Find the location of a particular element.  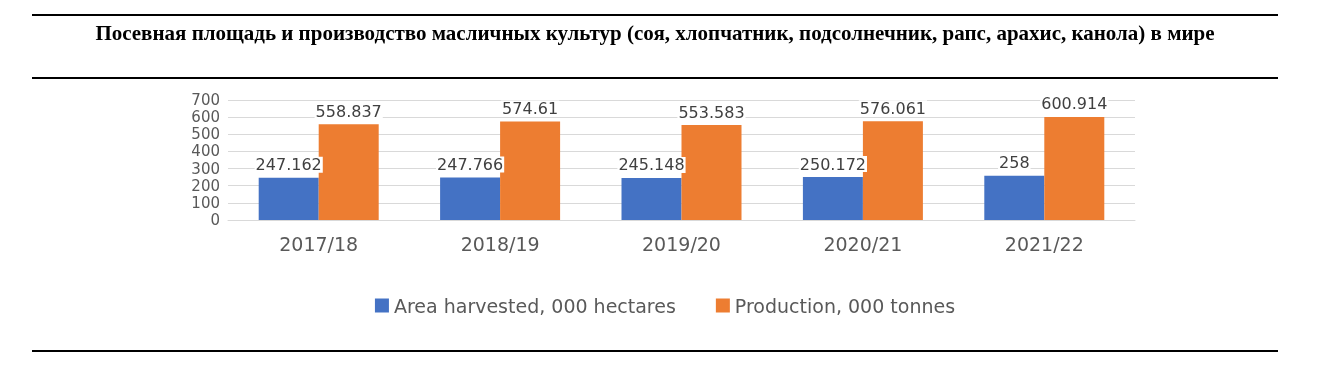

data-label: 247.162 is located at coordinates (288, 165).